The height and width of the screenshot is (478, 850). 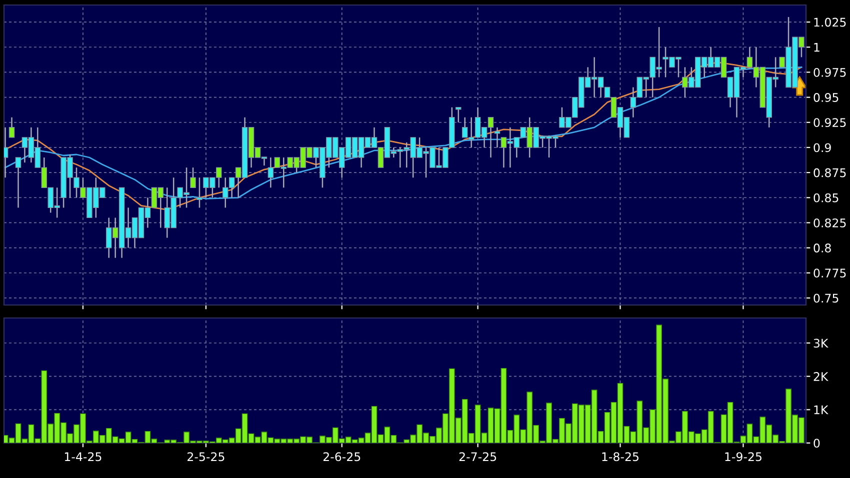 I want to click on y-tick-label: 0.75, so click(x=826, y=298).